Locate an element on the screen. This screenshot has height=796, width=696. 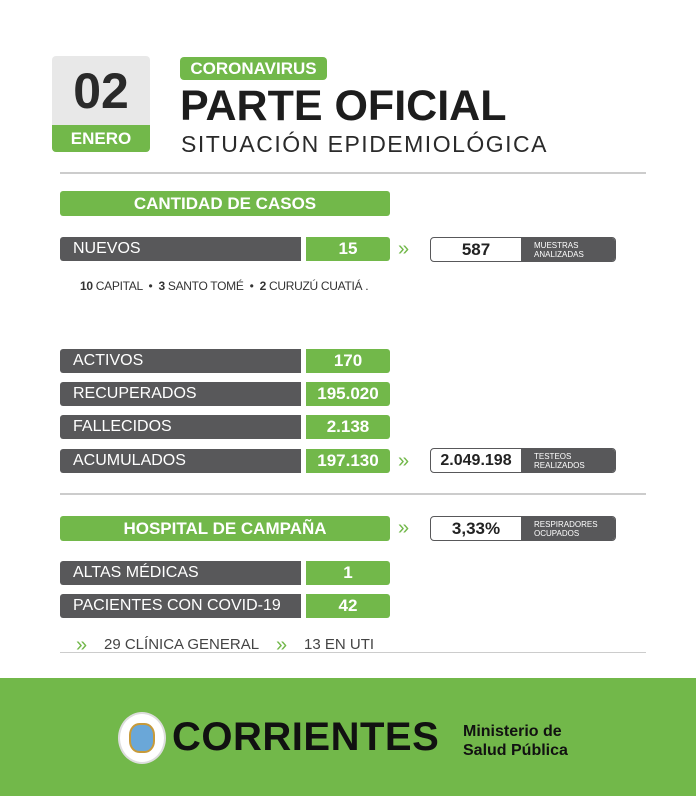
discharges-value: 1 is located at coordinates (348, 573).